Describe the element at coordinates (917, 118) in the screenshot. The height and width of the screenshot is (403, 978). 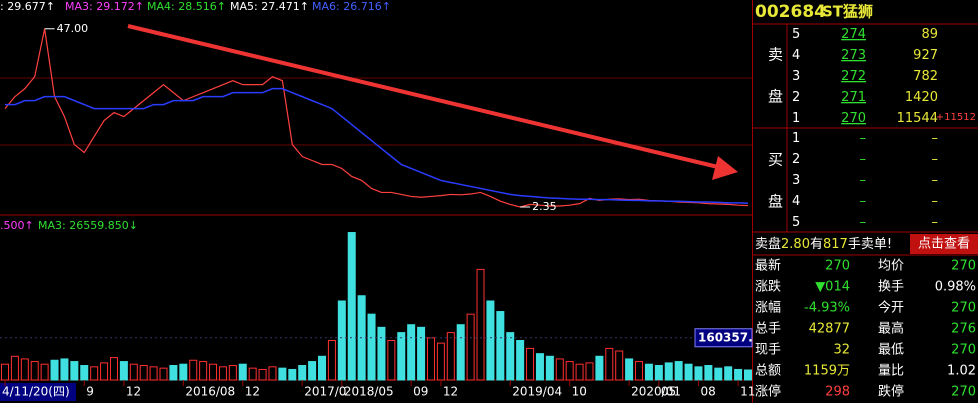
I see `book-volume: 11544` at that location.